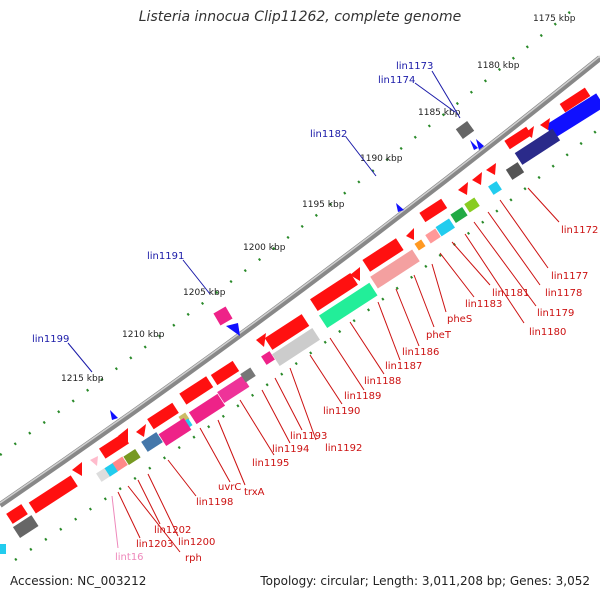  Describe the element at coordinates (323, 205) in the screenshot. I see `kbp-label: 1195 kbp` at that location.